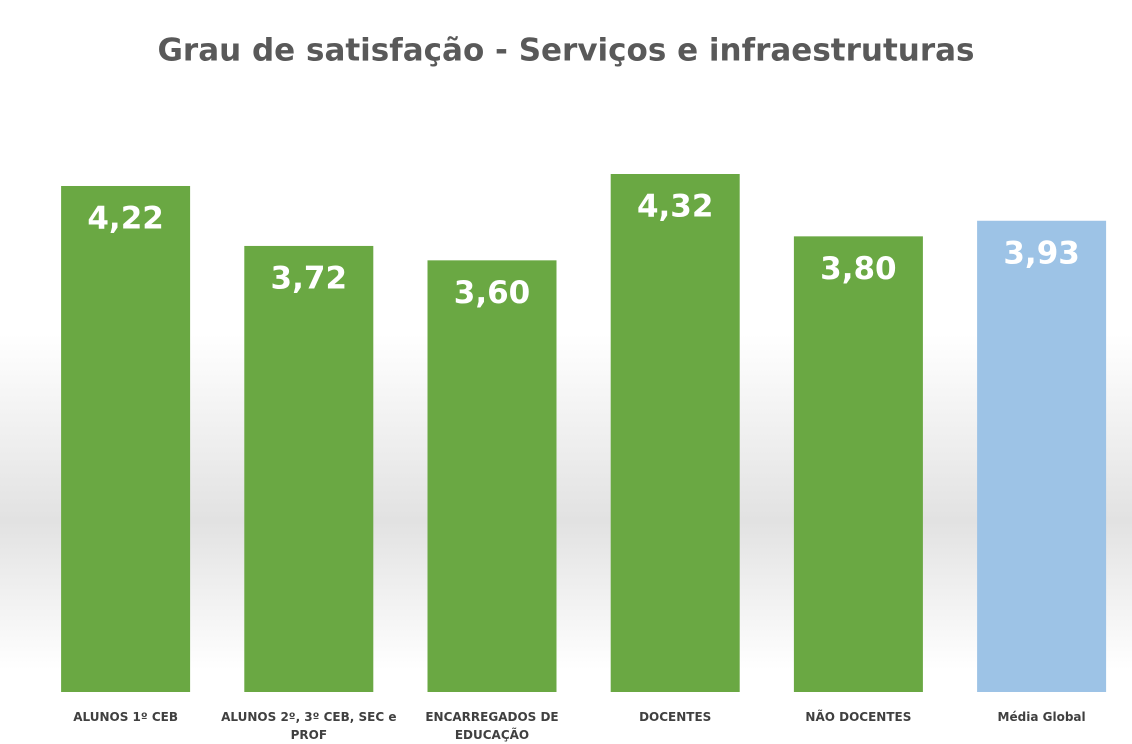  Describe the element at coordinates (858, 269) in the screenshot. I see `value-label: 3,80` at that location.